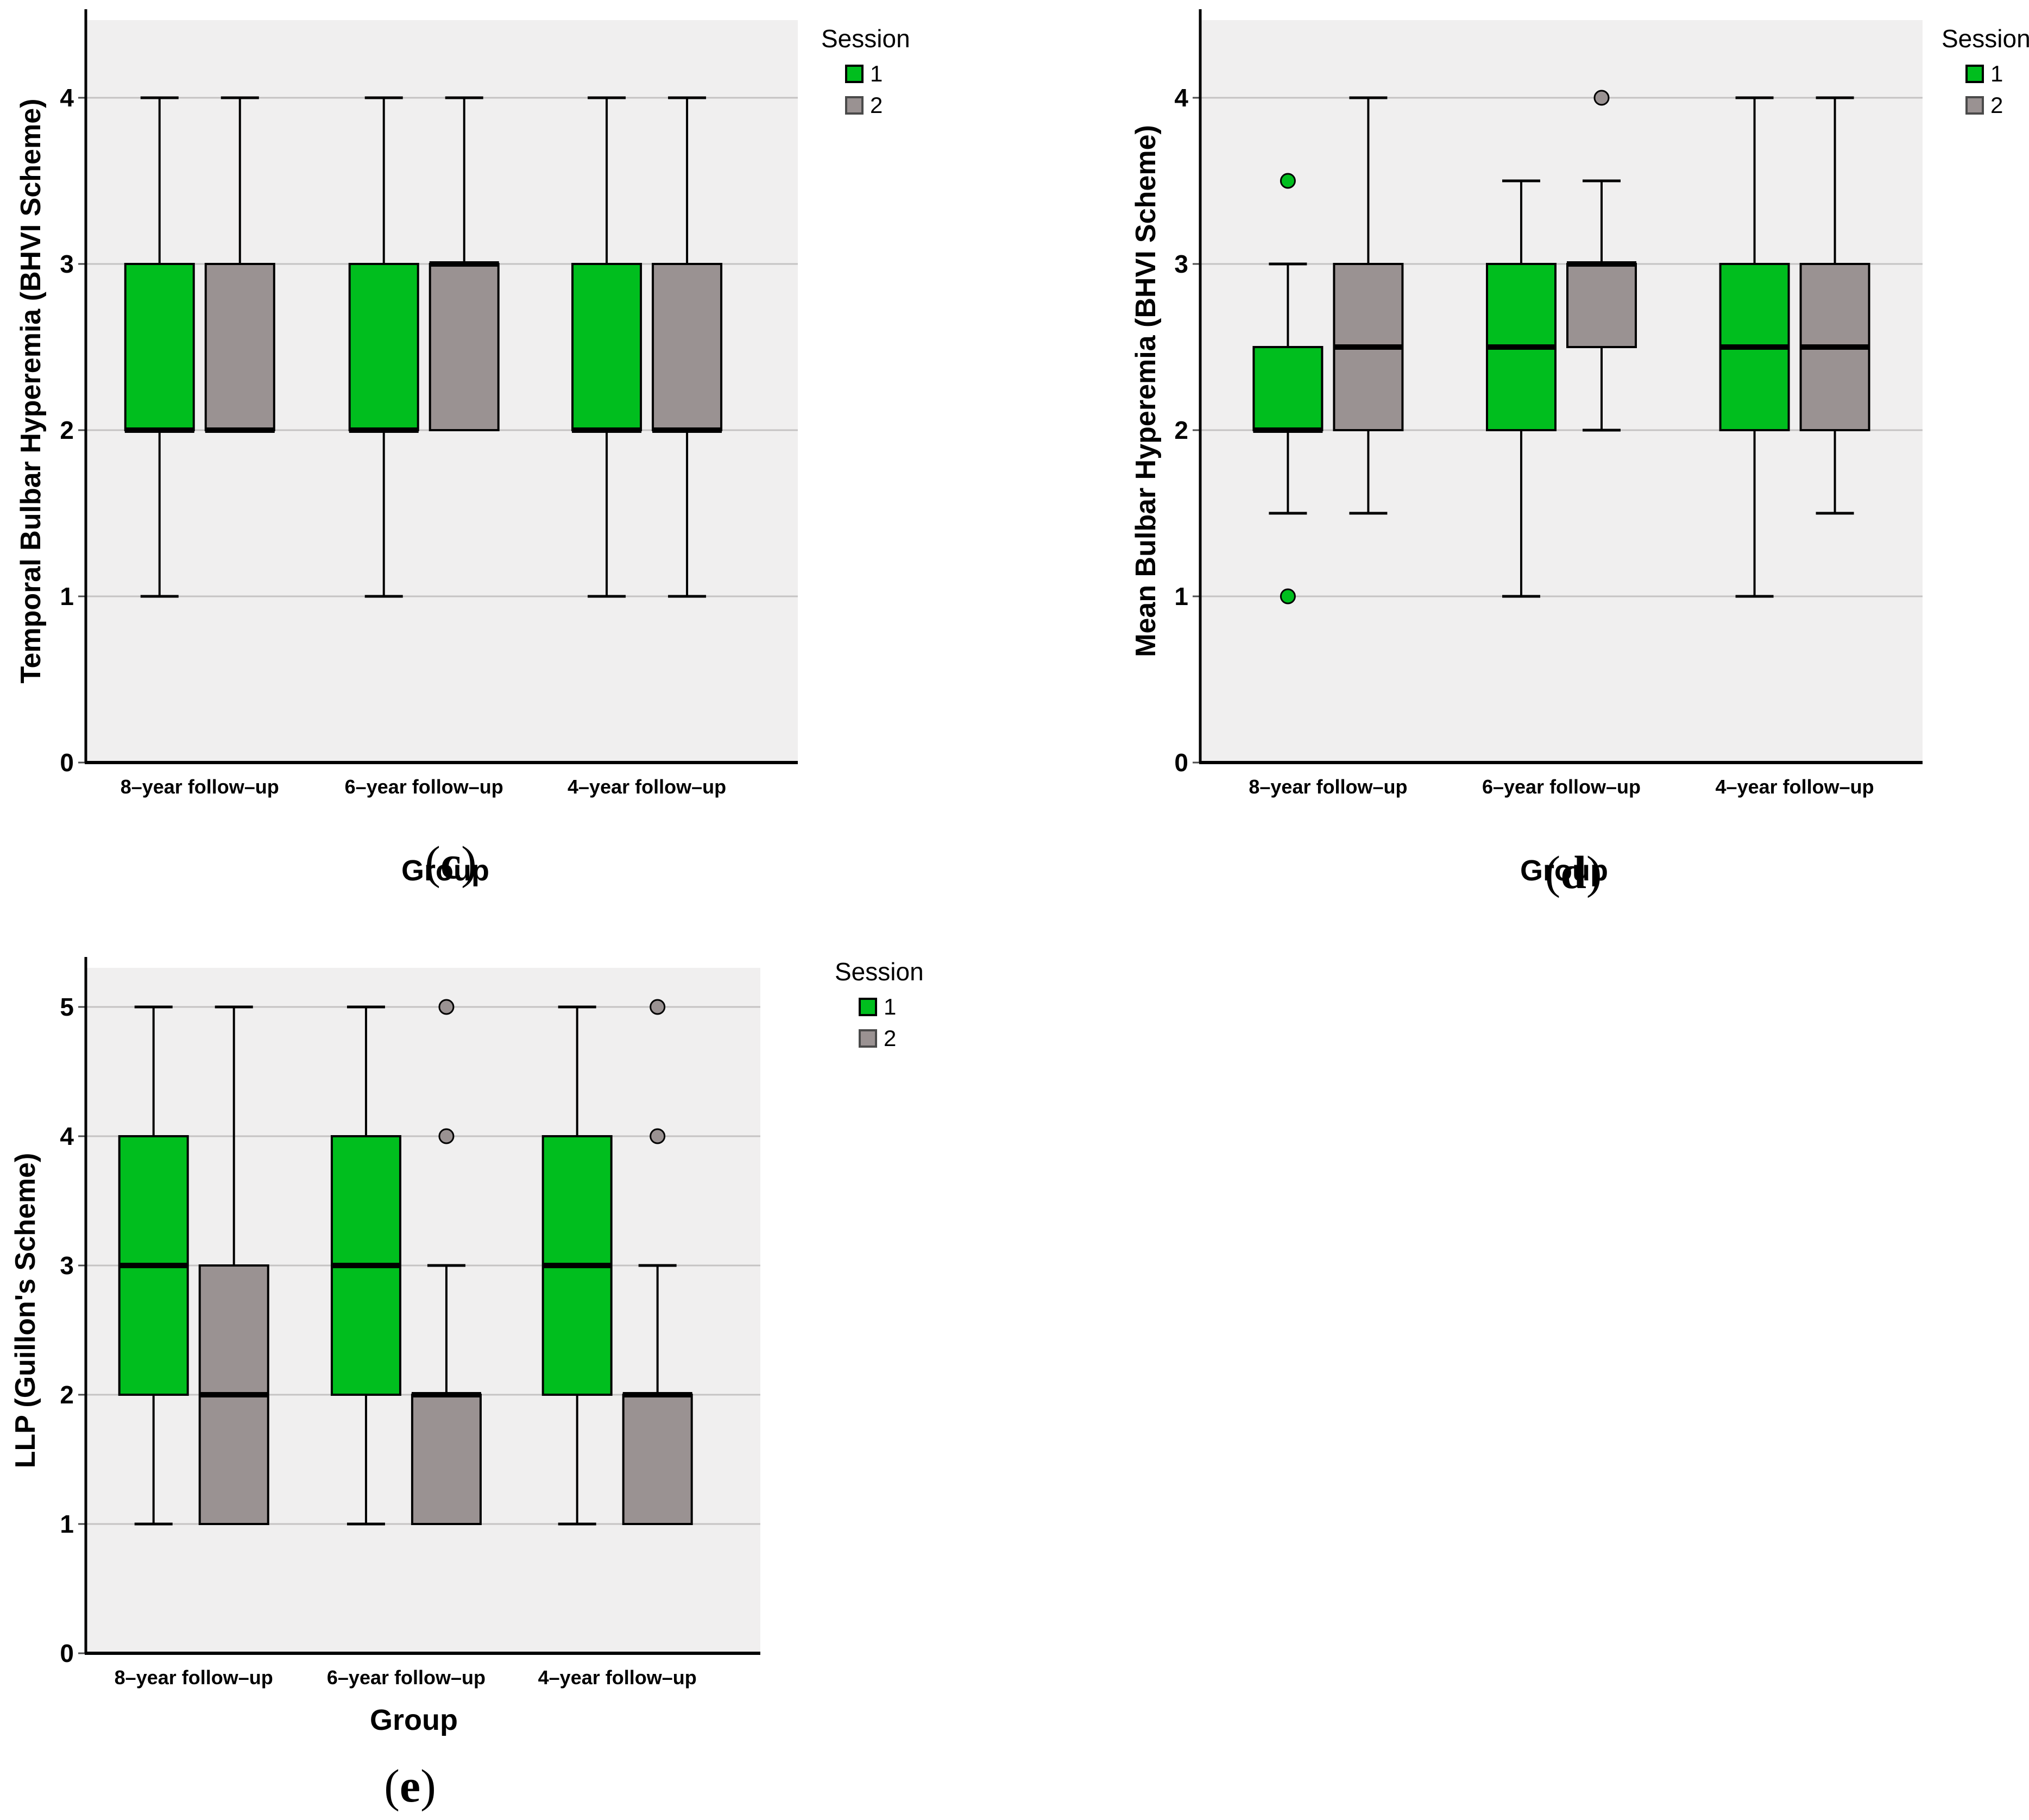  I want to click on caption-letter: e, so click(410, 1786).